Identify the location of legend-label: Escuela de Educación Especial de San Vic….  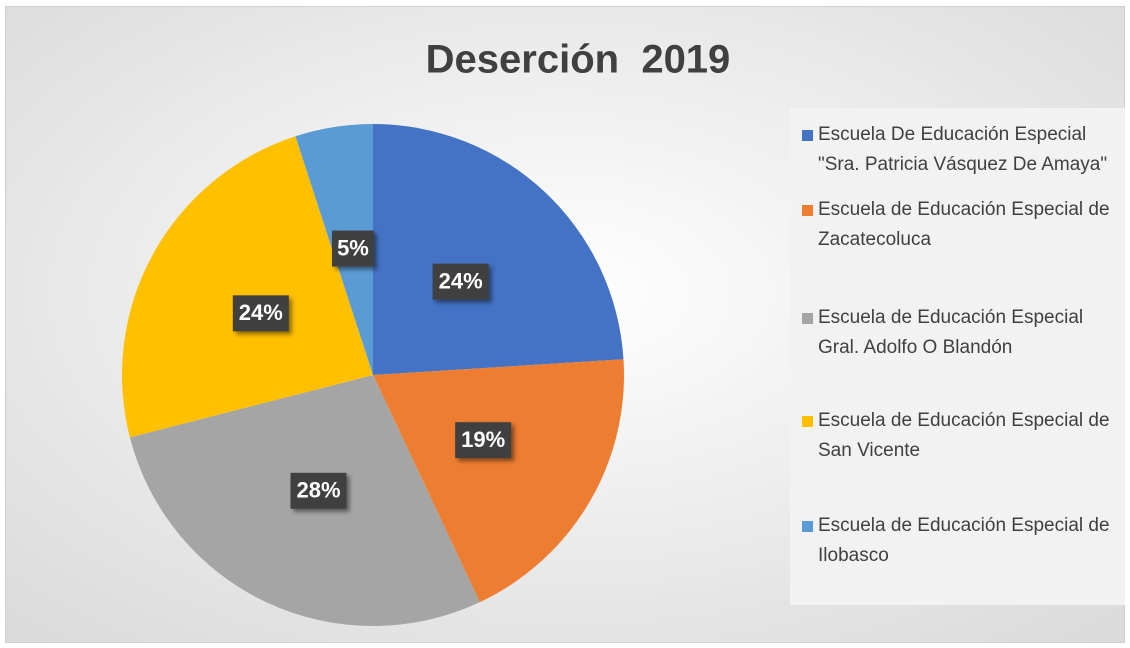
(964, 435).